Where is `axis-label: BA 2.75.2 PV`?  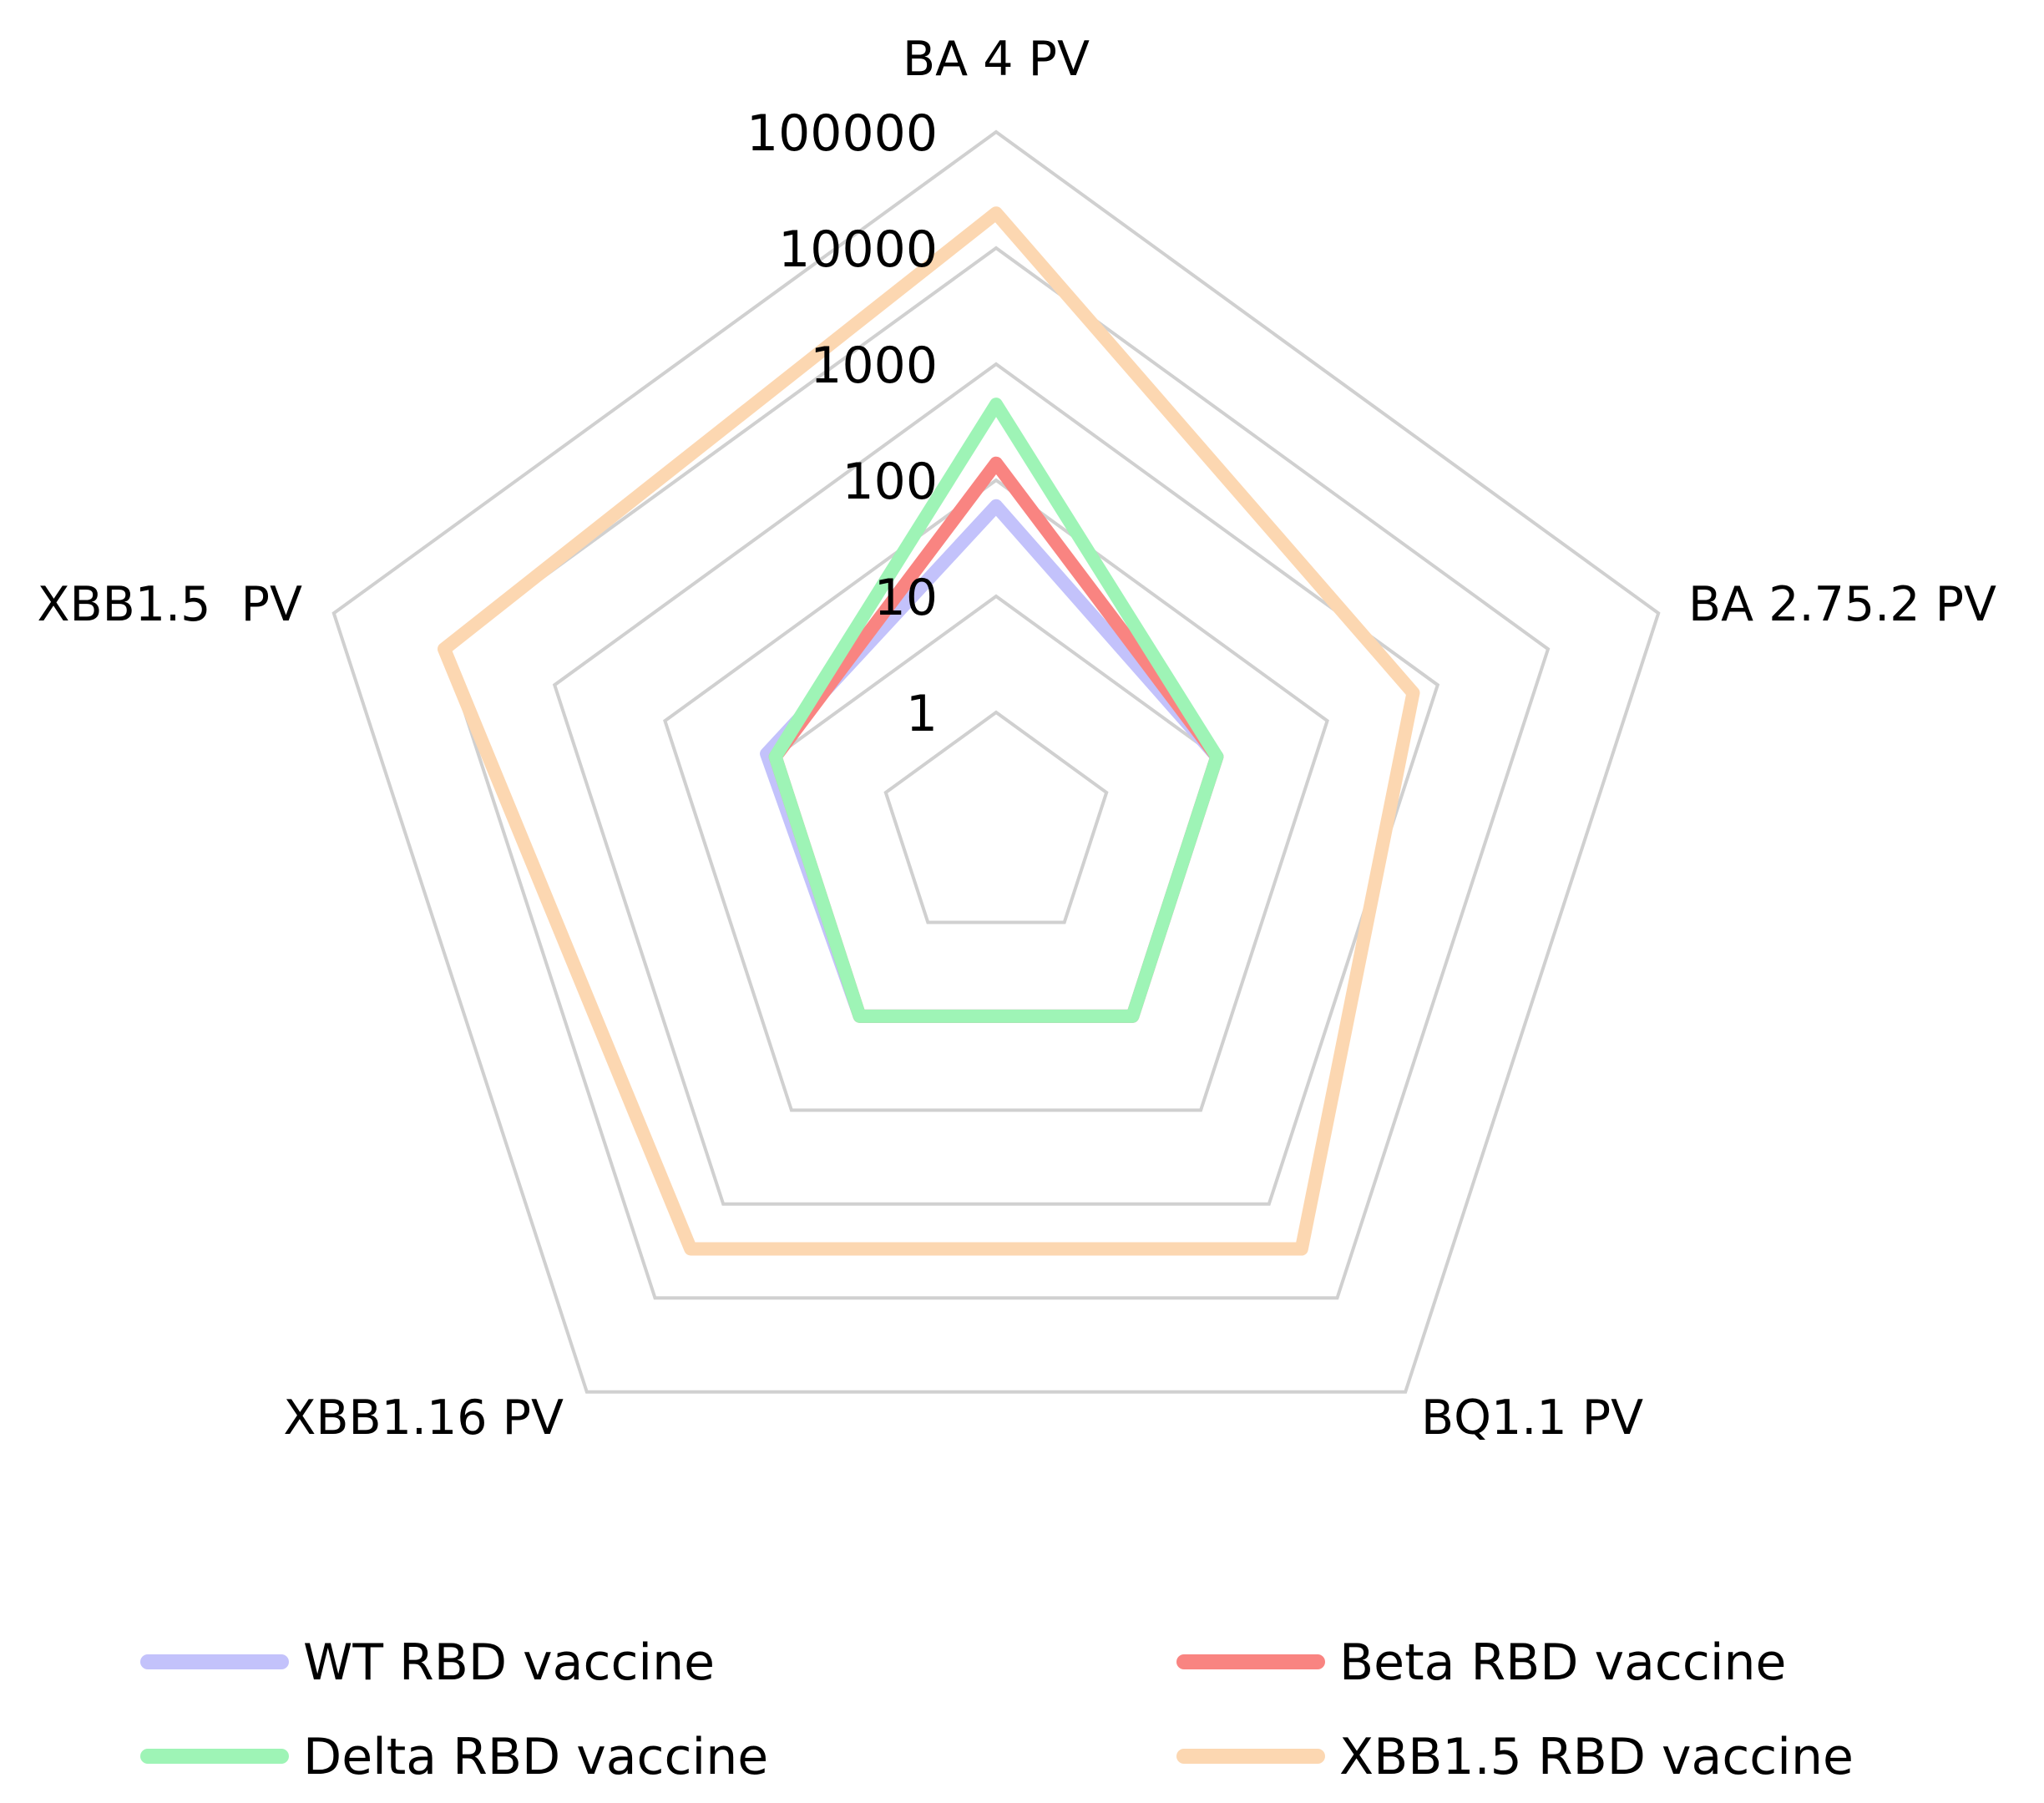
axis-label: BA 2.75.2 PV is located at coordinates (1842, 604).